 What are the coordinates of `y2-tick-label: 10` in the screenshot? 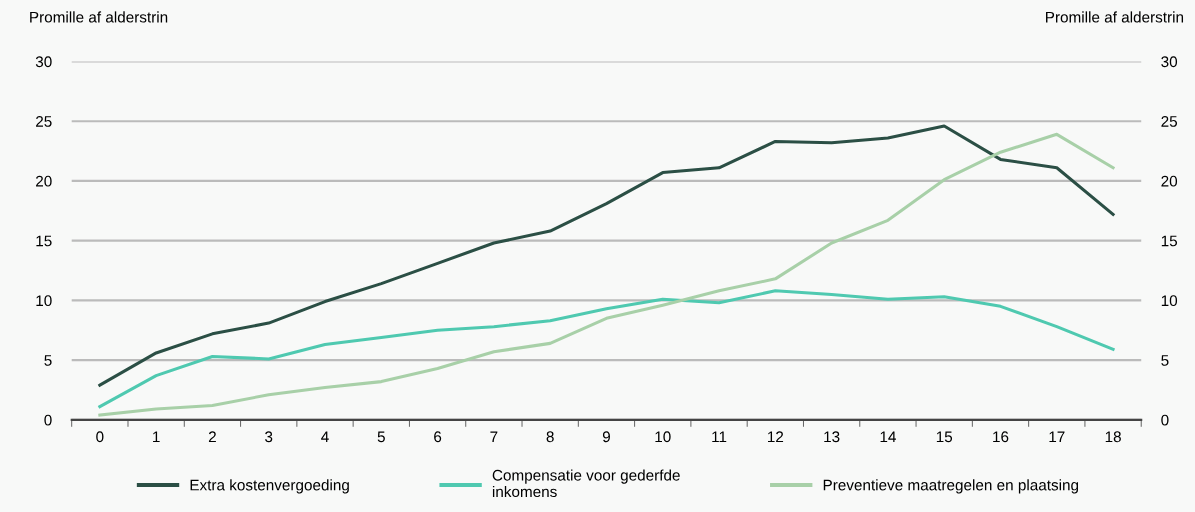 It's located at (1169, 301).